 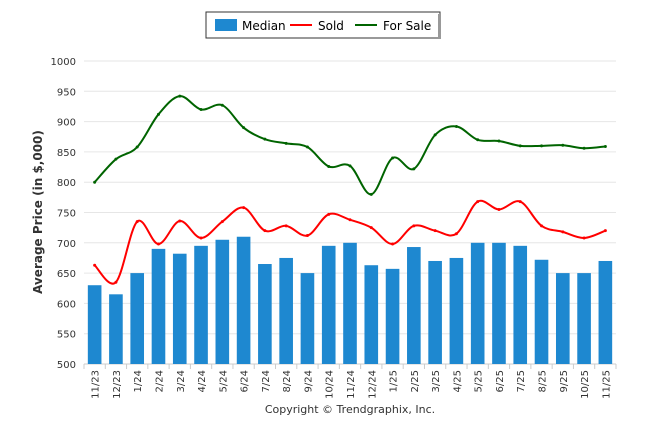 What do you see at coordinates (201, 304) in the screenshot?
I see `bar-median-4/24` at bounding box center [201, 304].